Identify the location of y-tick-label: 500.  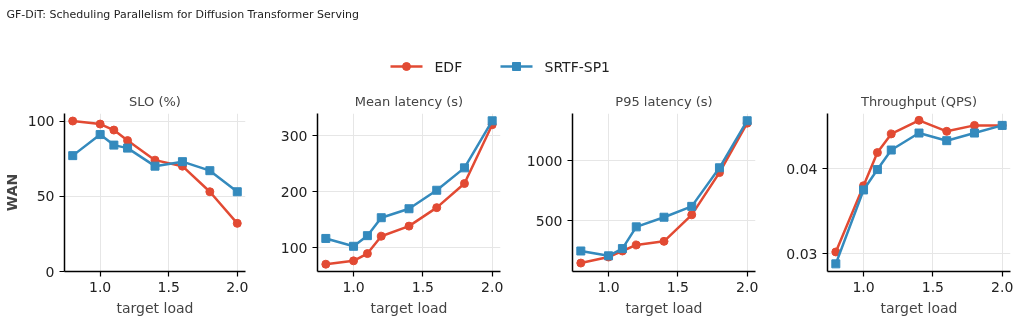
(549, 220).